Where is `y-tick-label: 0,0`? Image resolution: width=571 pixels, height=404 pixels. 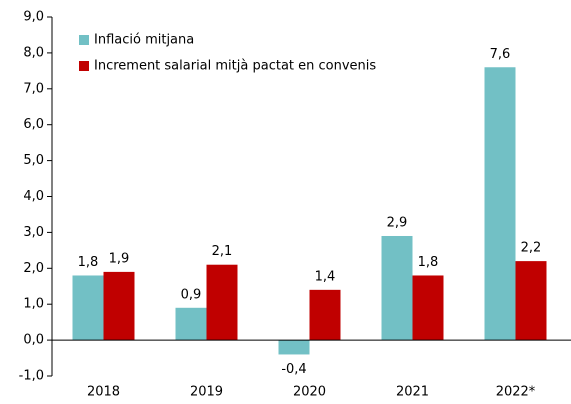
y-tick-label: 0,0 is located at coordinates (33, 340).